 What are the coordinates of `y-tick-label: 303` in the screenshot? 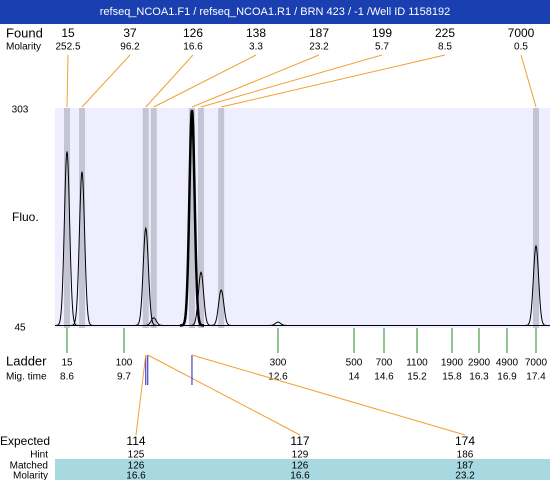 It's located at (20, 110).